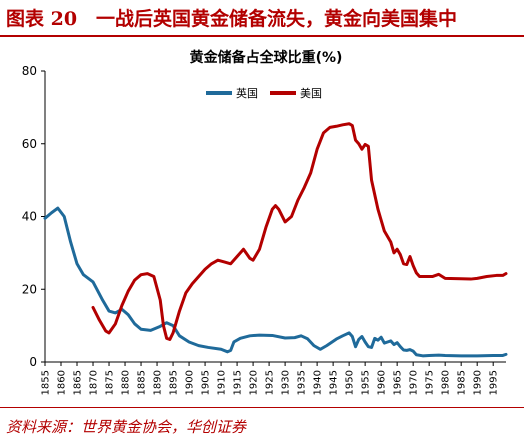  What do you see at coordinates (232, 19) in the screenshot?
I see `figure-title: 图表 20 一战后英国黄金储备流失，黄金向美国集中` at bounding box center [232, 19].